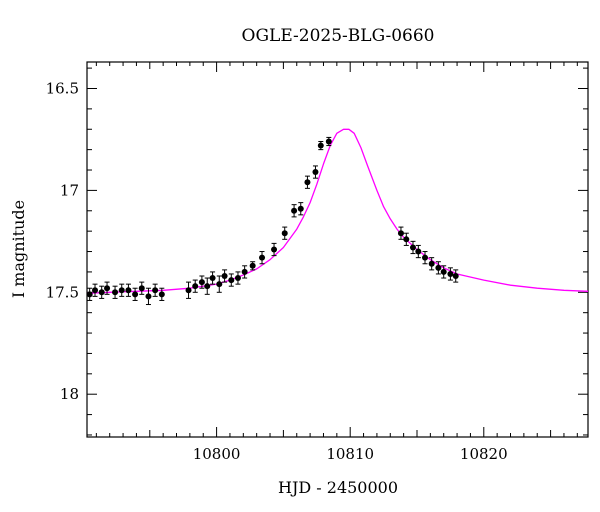  I want to click on chart-title: OGLE-2025-BLG-0660, so click(338, 36).